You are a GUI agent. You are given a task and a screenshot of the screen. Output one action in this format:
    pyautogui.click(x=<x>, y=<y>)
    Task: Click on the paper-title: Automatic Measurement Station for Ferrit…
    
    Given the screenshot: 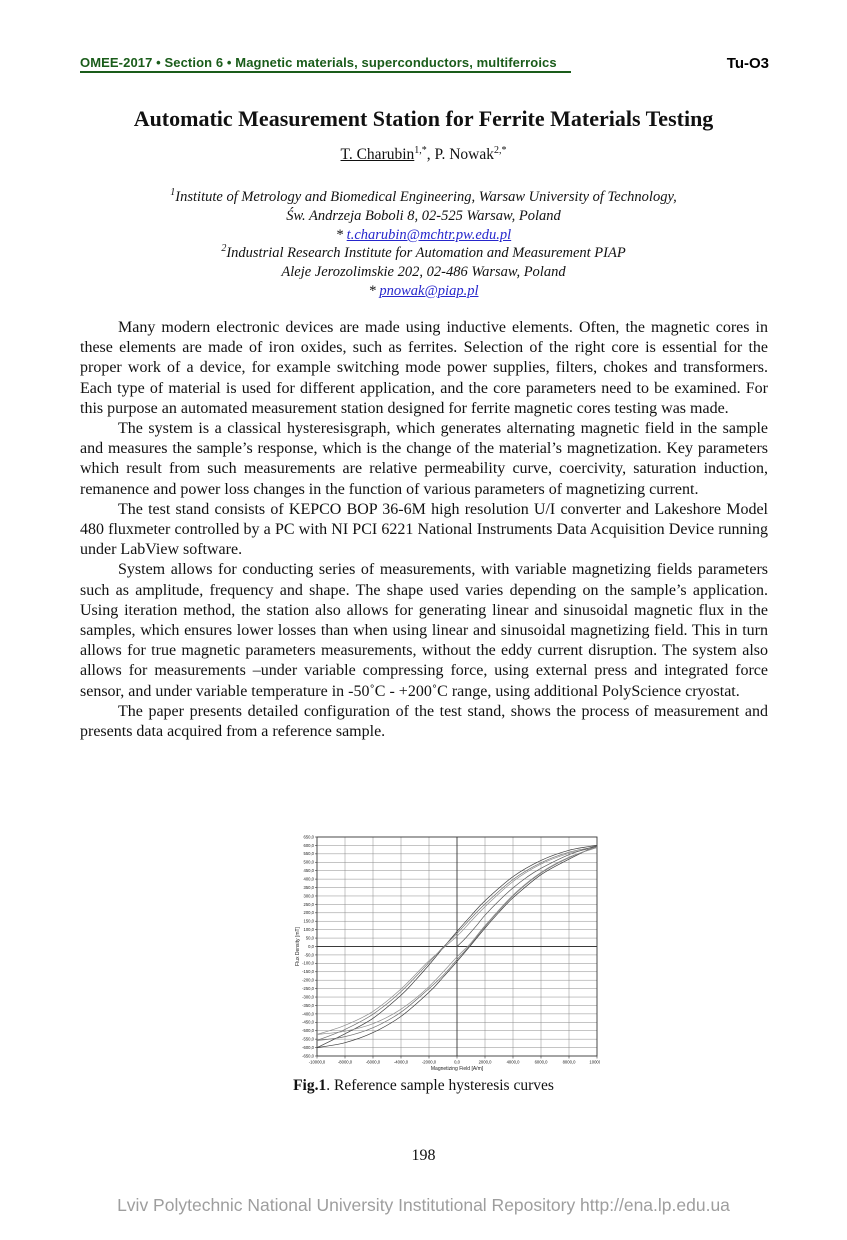 What is the action you would take?
    pyautogui.click(x=423, y=118)
    